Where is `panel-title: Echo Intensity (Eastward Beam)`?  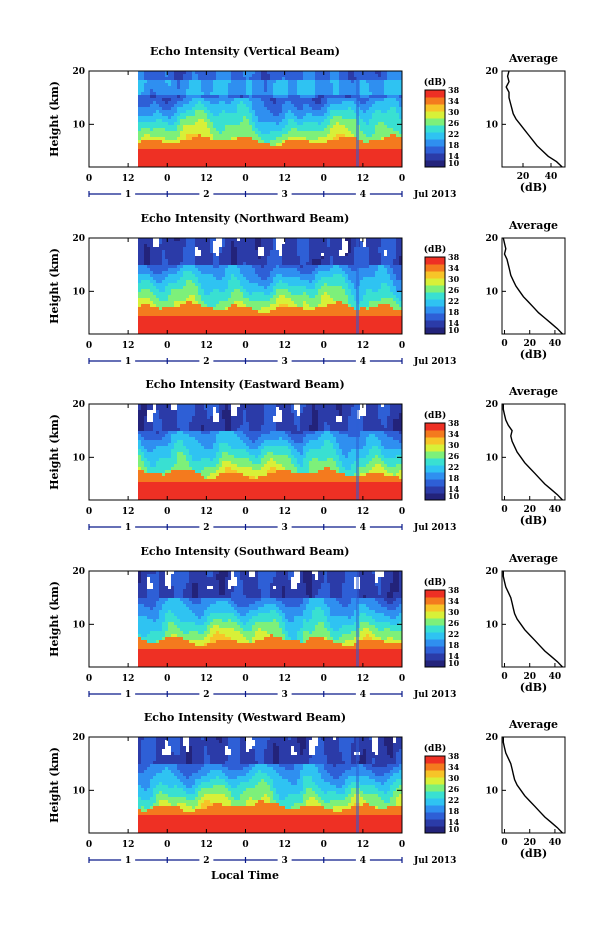
panel-title: Echo Intensity (Eastward Beam) is located at coordinates (244, 384).